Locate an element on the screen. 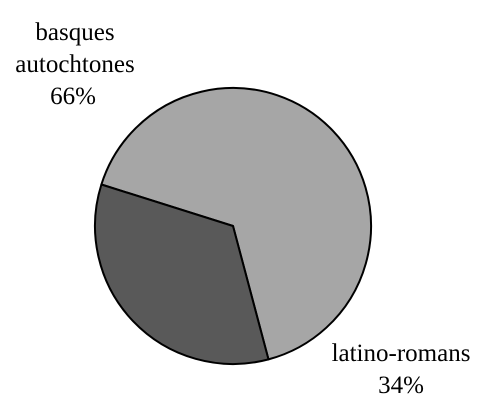  slice-label-basques-line1: basques is located at coordinates (74, 32).